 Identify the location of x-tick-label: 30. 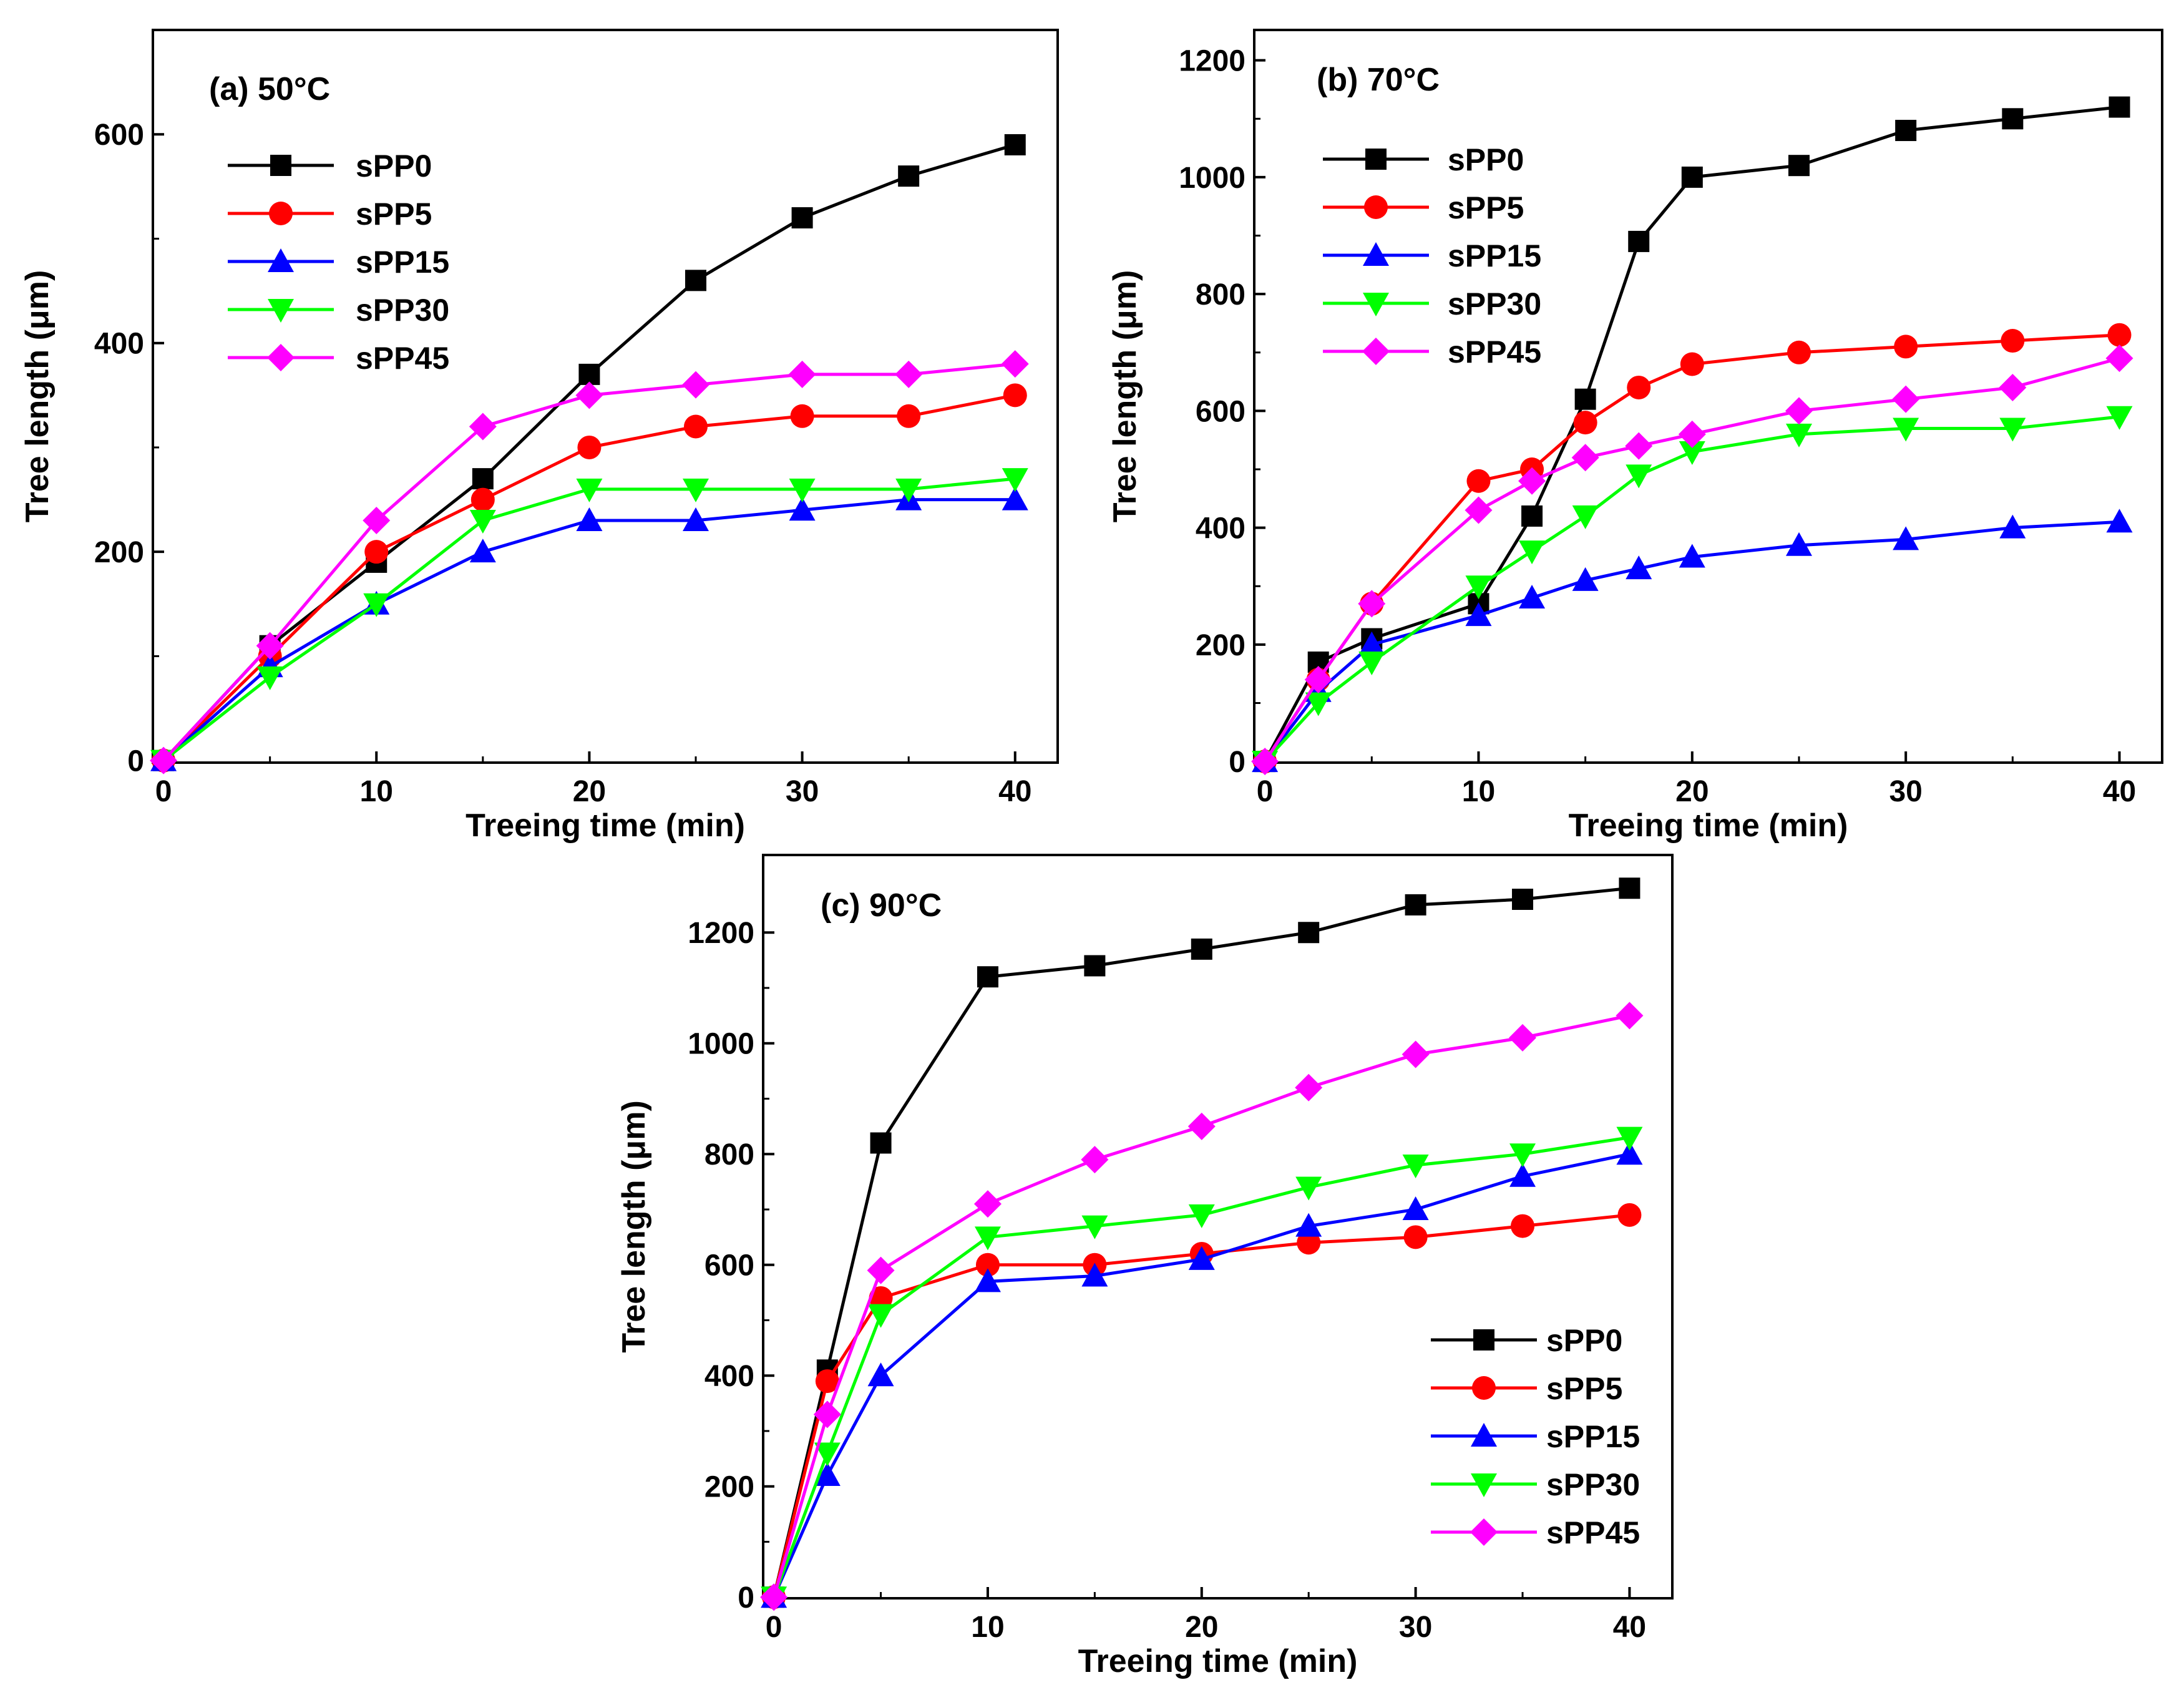
(802, 792).